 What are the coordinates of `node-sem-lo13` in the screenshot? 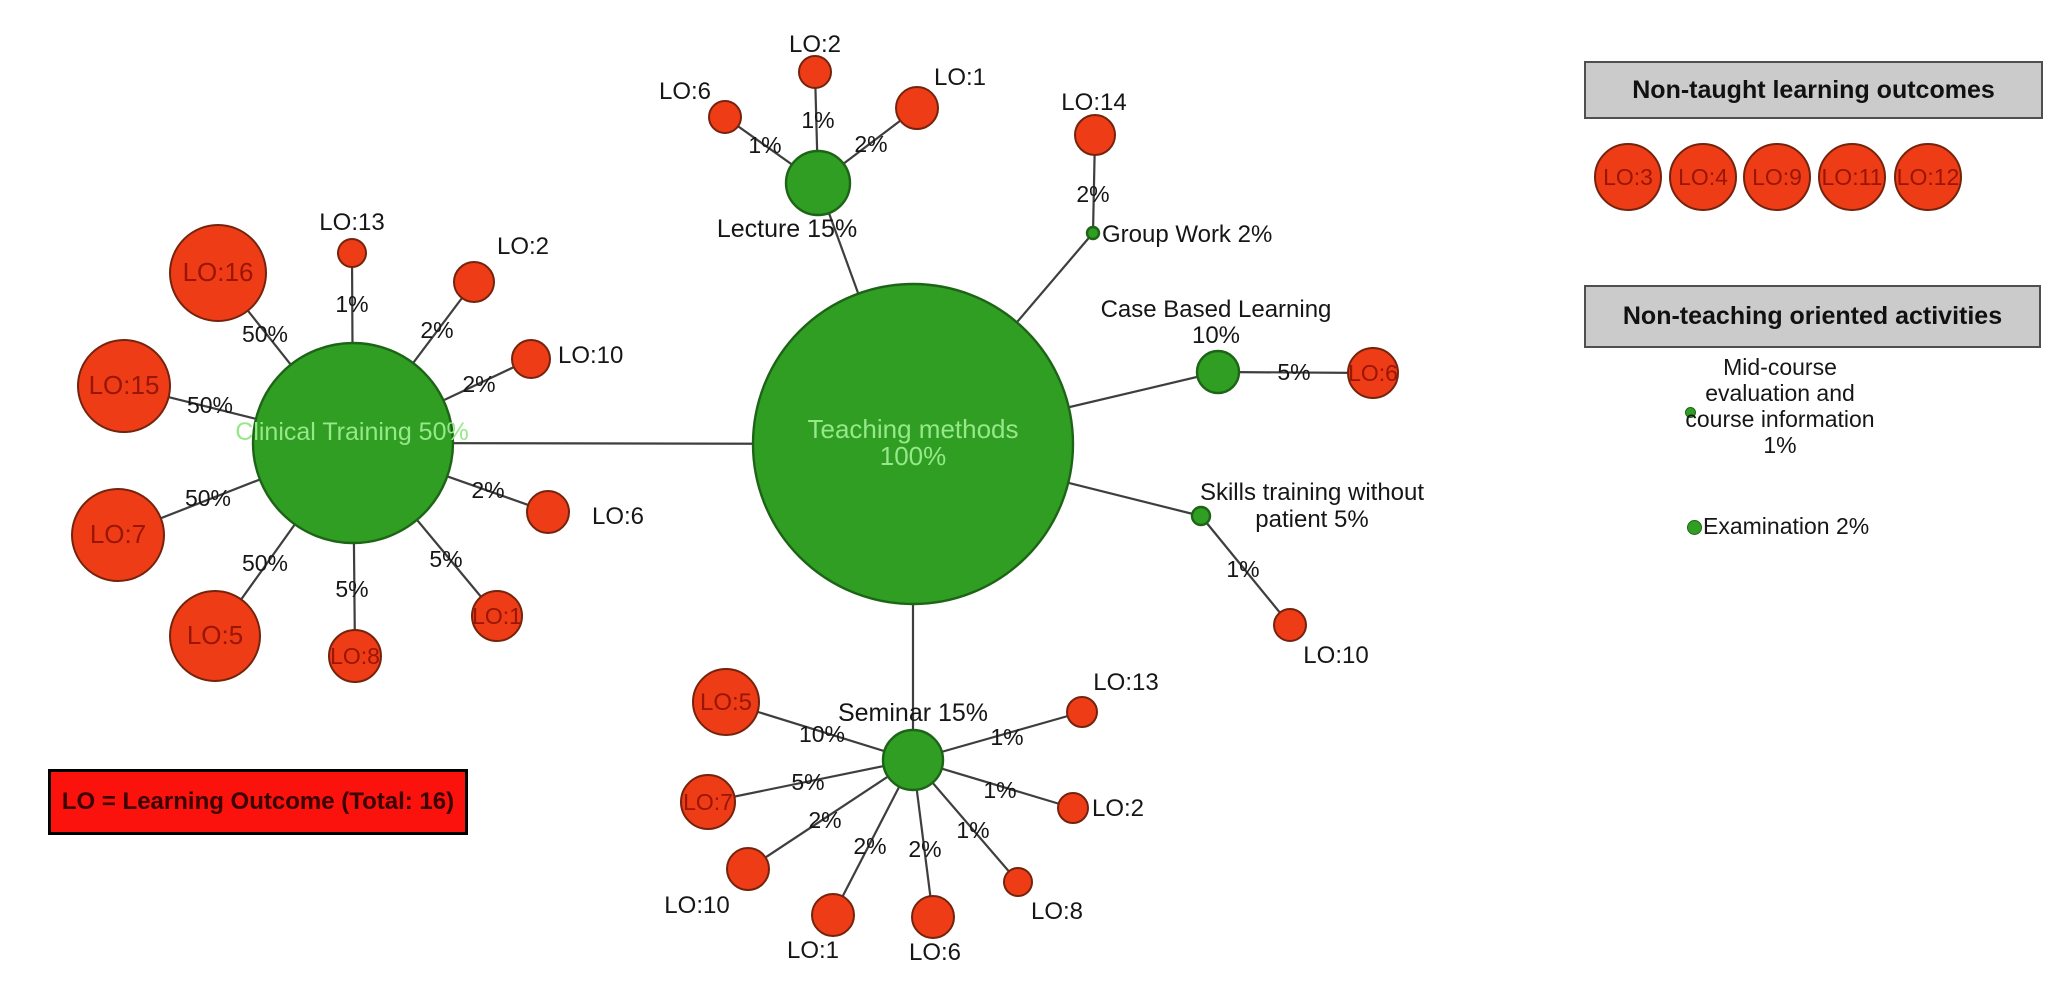 It's located at (1082, 712).